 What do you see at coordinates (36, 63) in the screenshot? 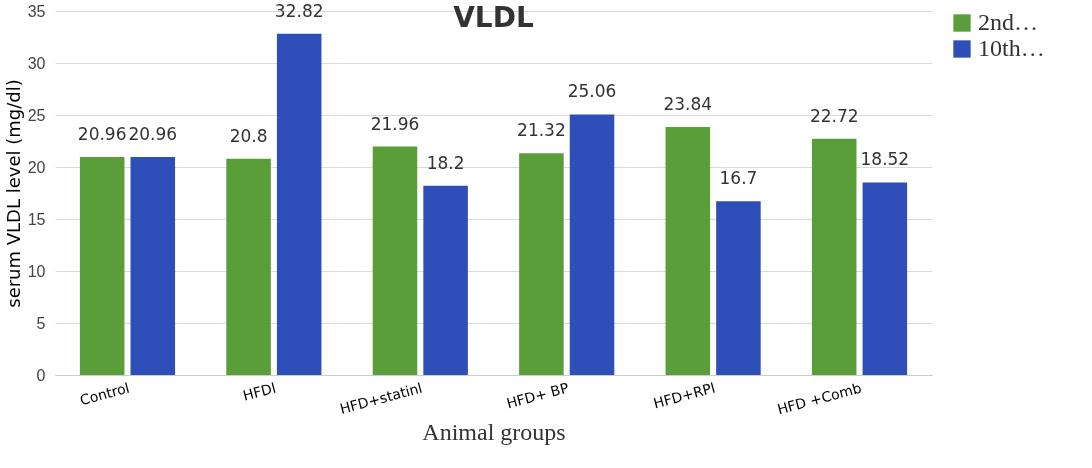
I see `y-tick-label: 30` at bounding box center [36, 63].